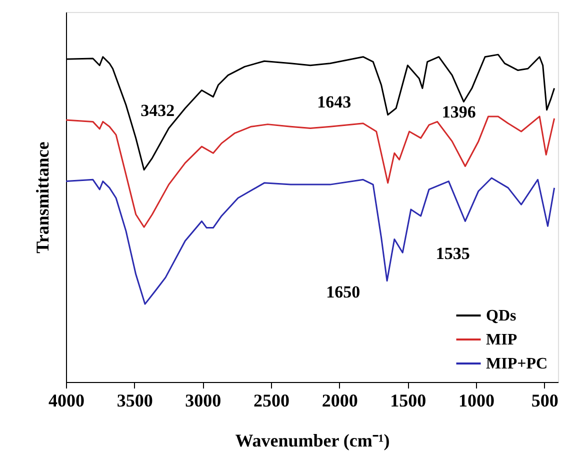 This screenshot has width=568, height=467. I want to click on x-tick-label: 1500, so click(408, 400).